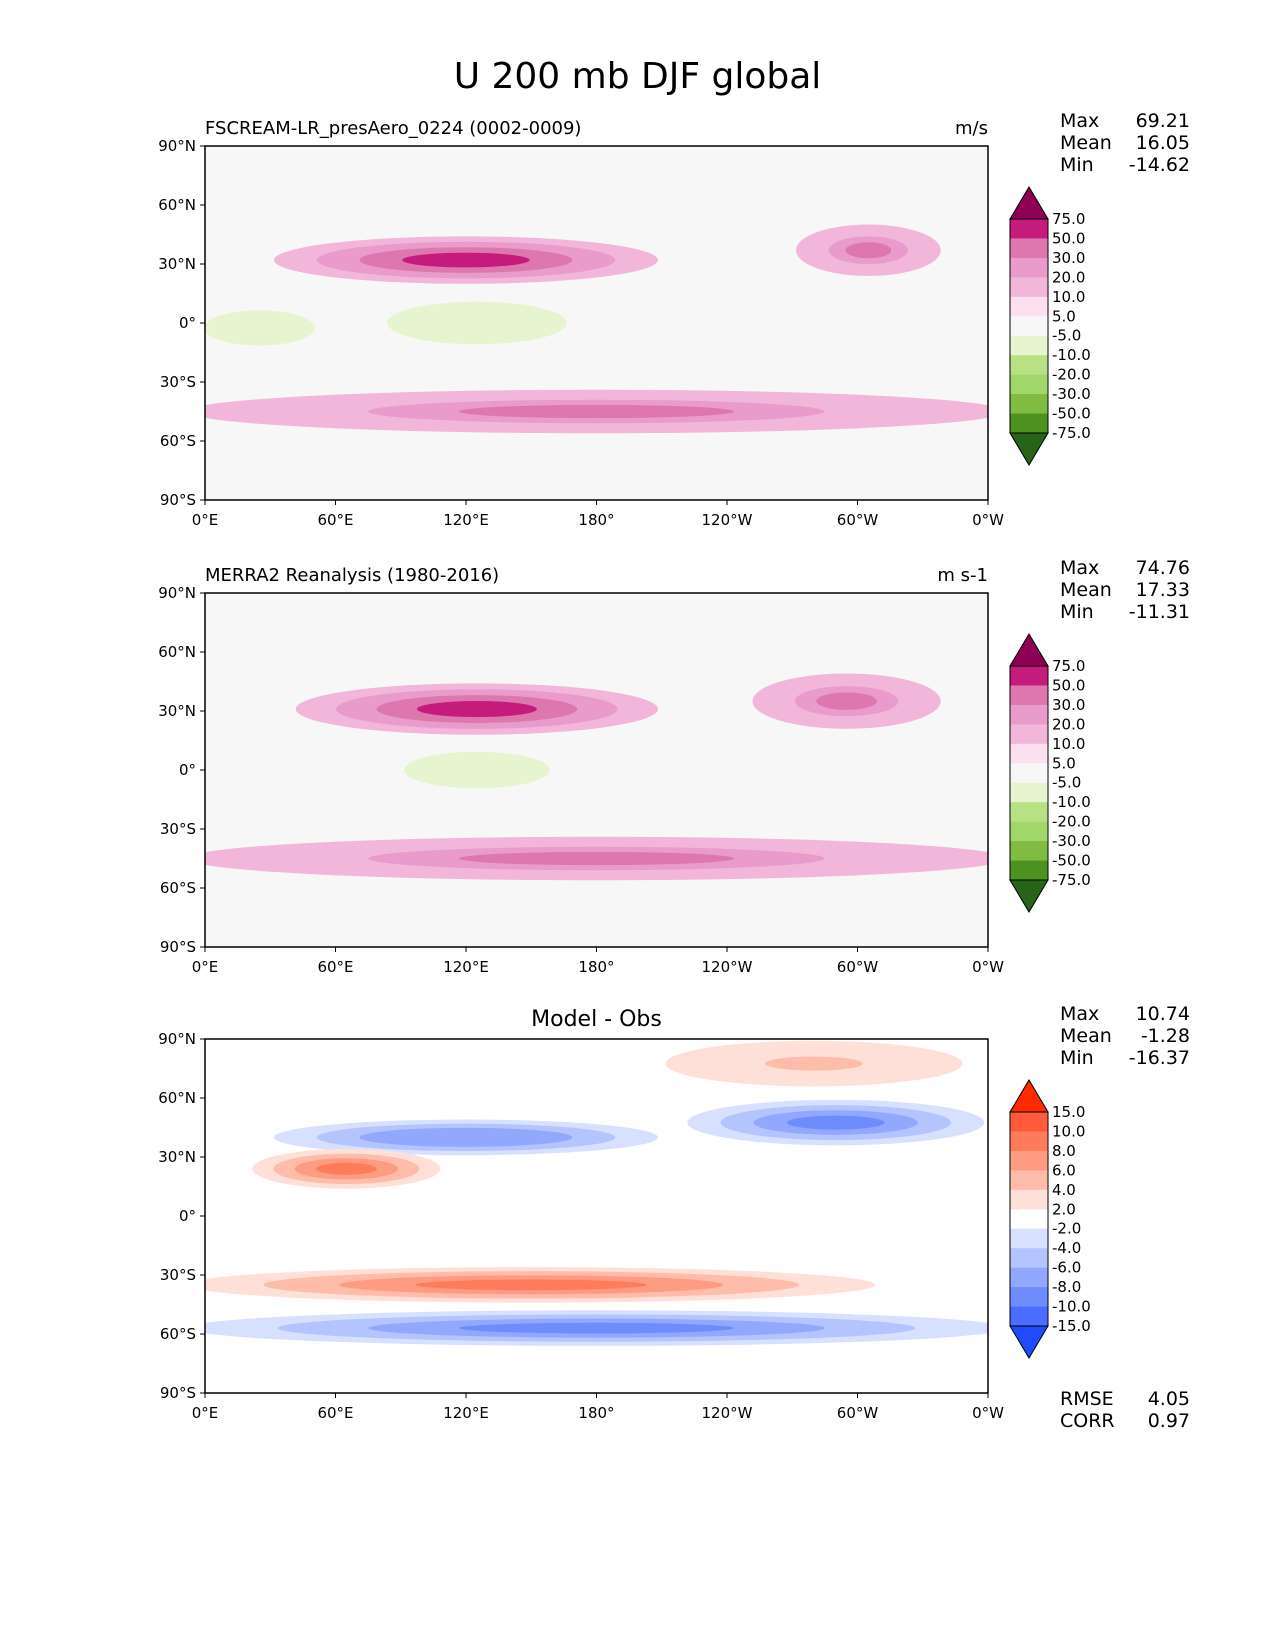  Describe the element at coordinates (988, 1413) in the screenshot. I see `x-tick-label: 0°W` at that location.